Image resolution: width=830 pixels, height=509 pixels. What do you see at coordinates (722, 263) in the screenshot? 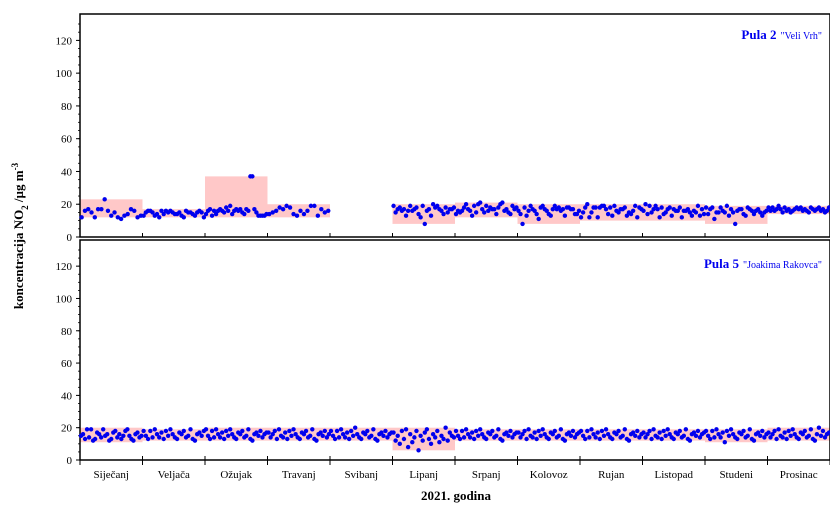
I see `station-name-pula-5: Pula 5` at bounding box center [722, 263].